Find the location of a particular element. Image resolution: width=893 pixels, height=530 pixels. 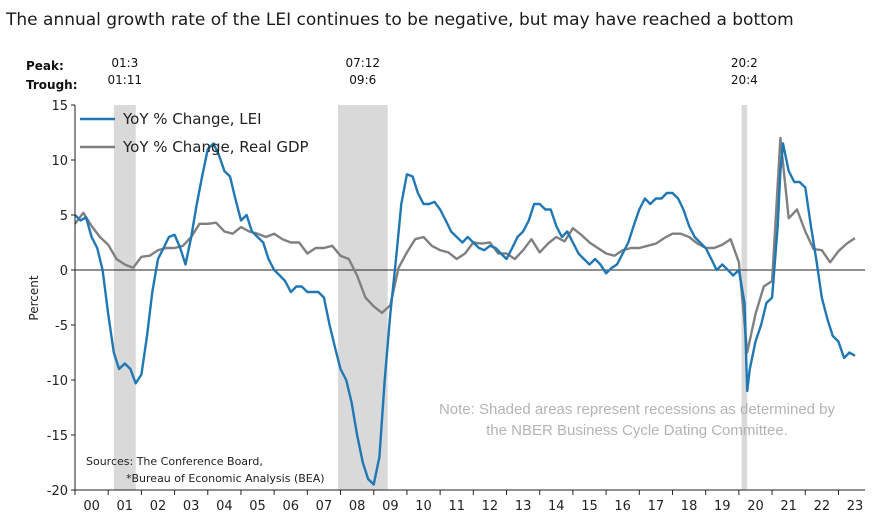

x-tick-label-11: 11 is located at coordinates (456, 506).